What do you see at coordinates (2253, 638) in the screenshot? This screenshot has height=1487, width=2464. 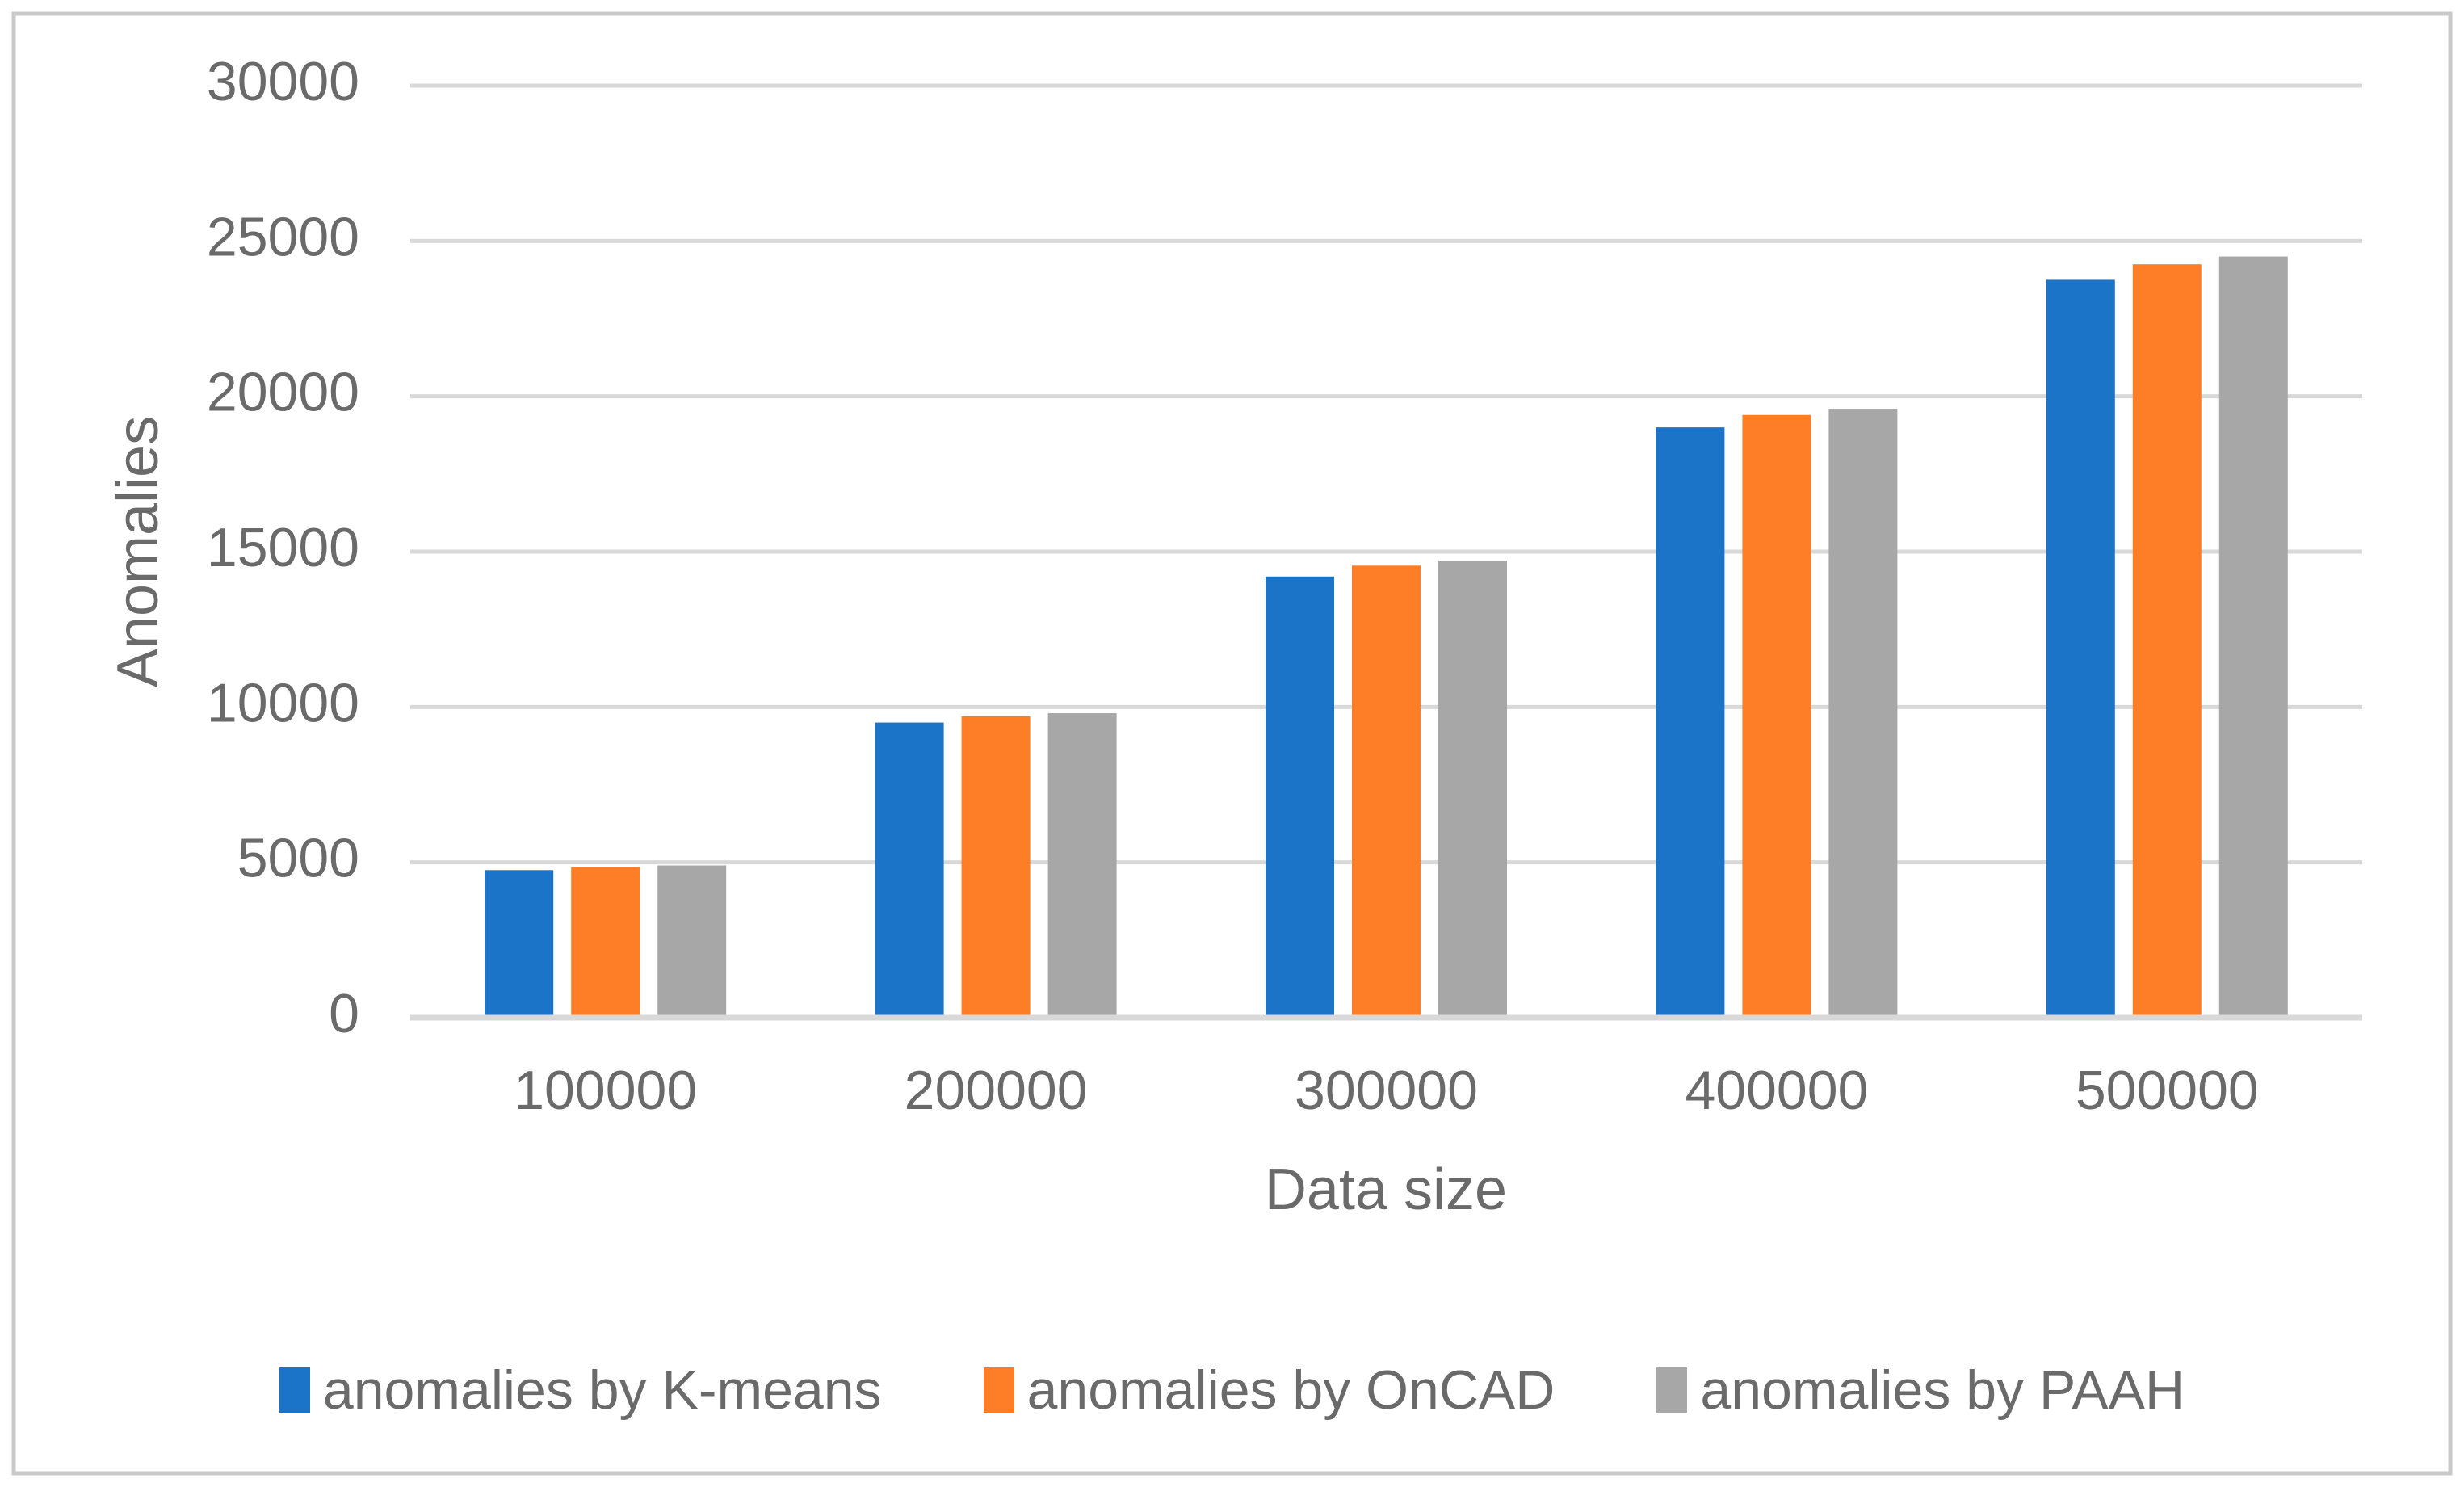 I see `bar-500000-anomalies-by-PAAH` at bounding box center [2253, 638].